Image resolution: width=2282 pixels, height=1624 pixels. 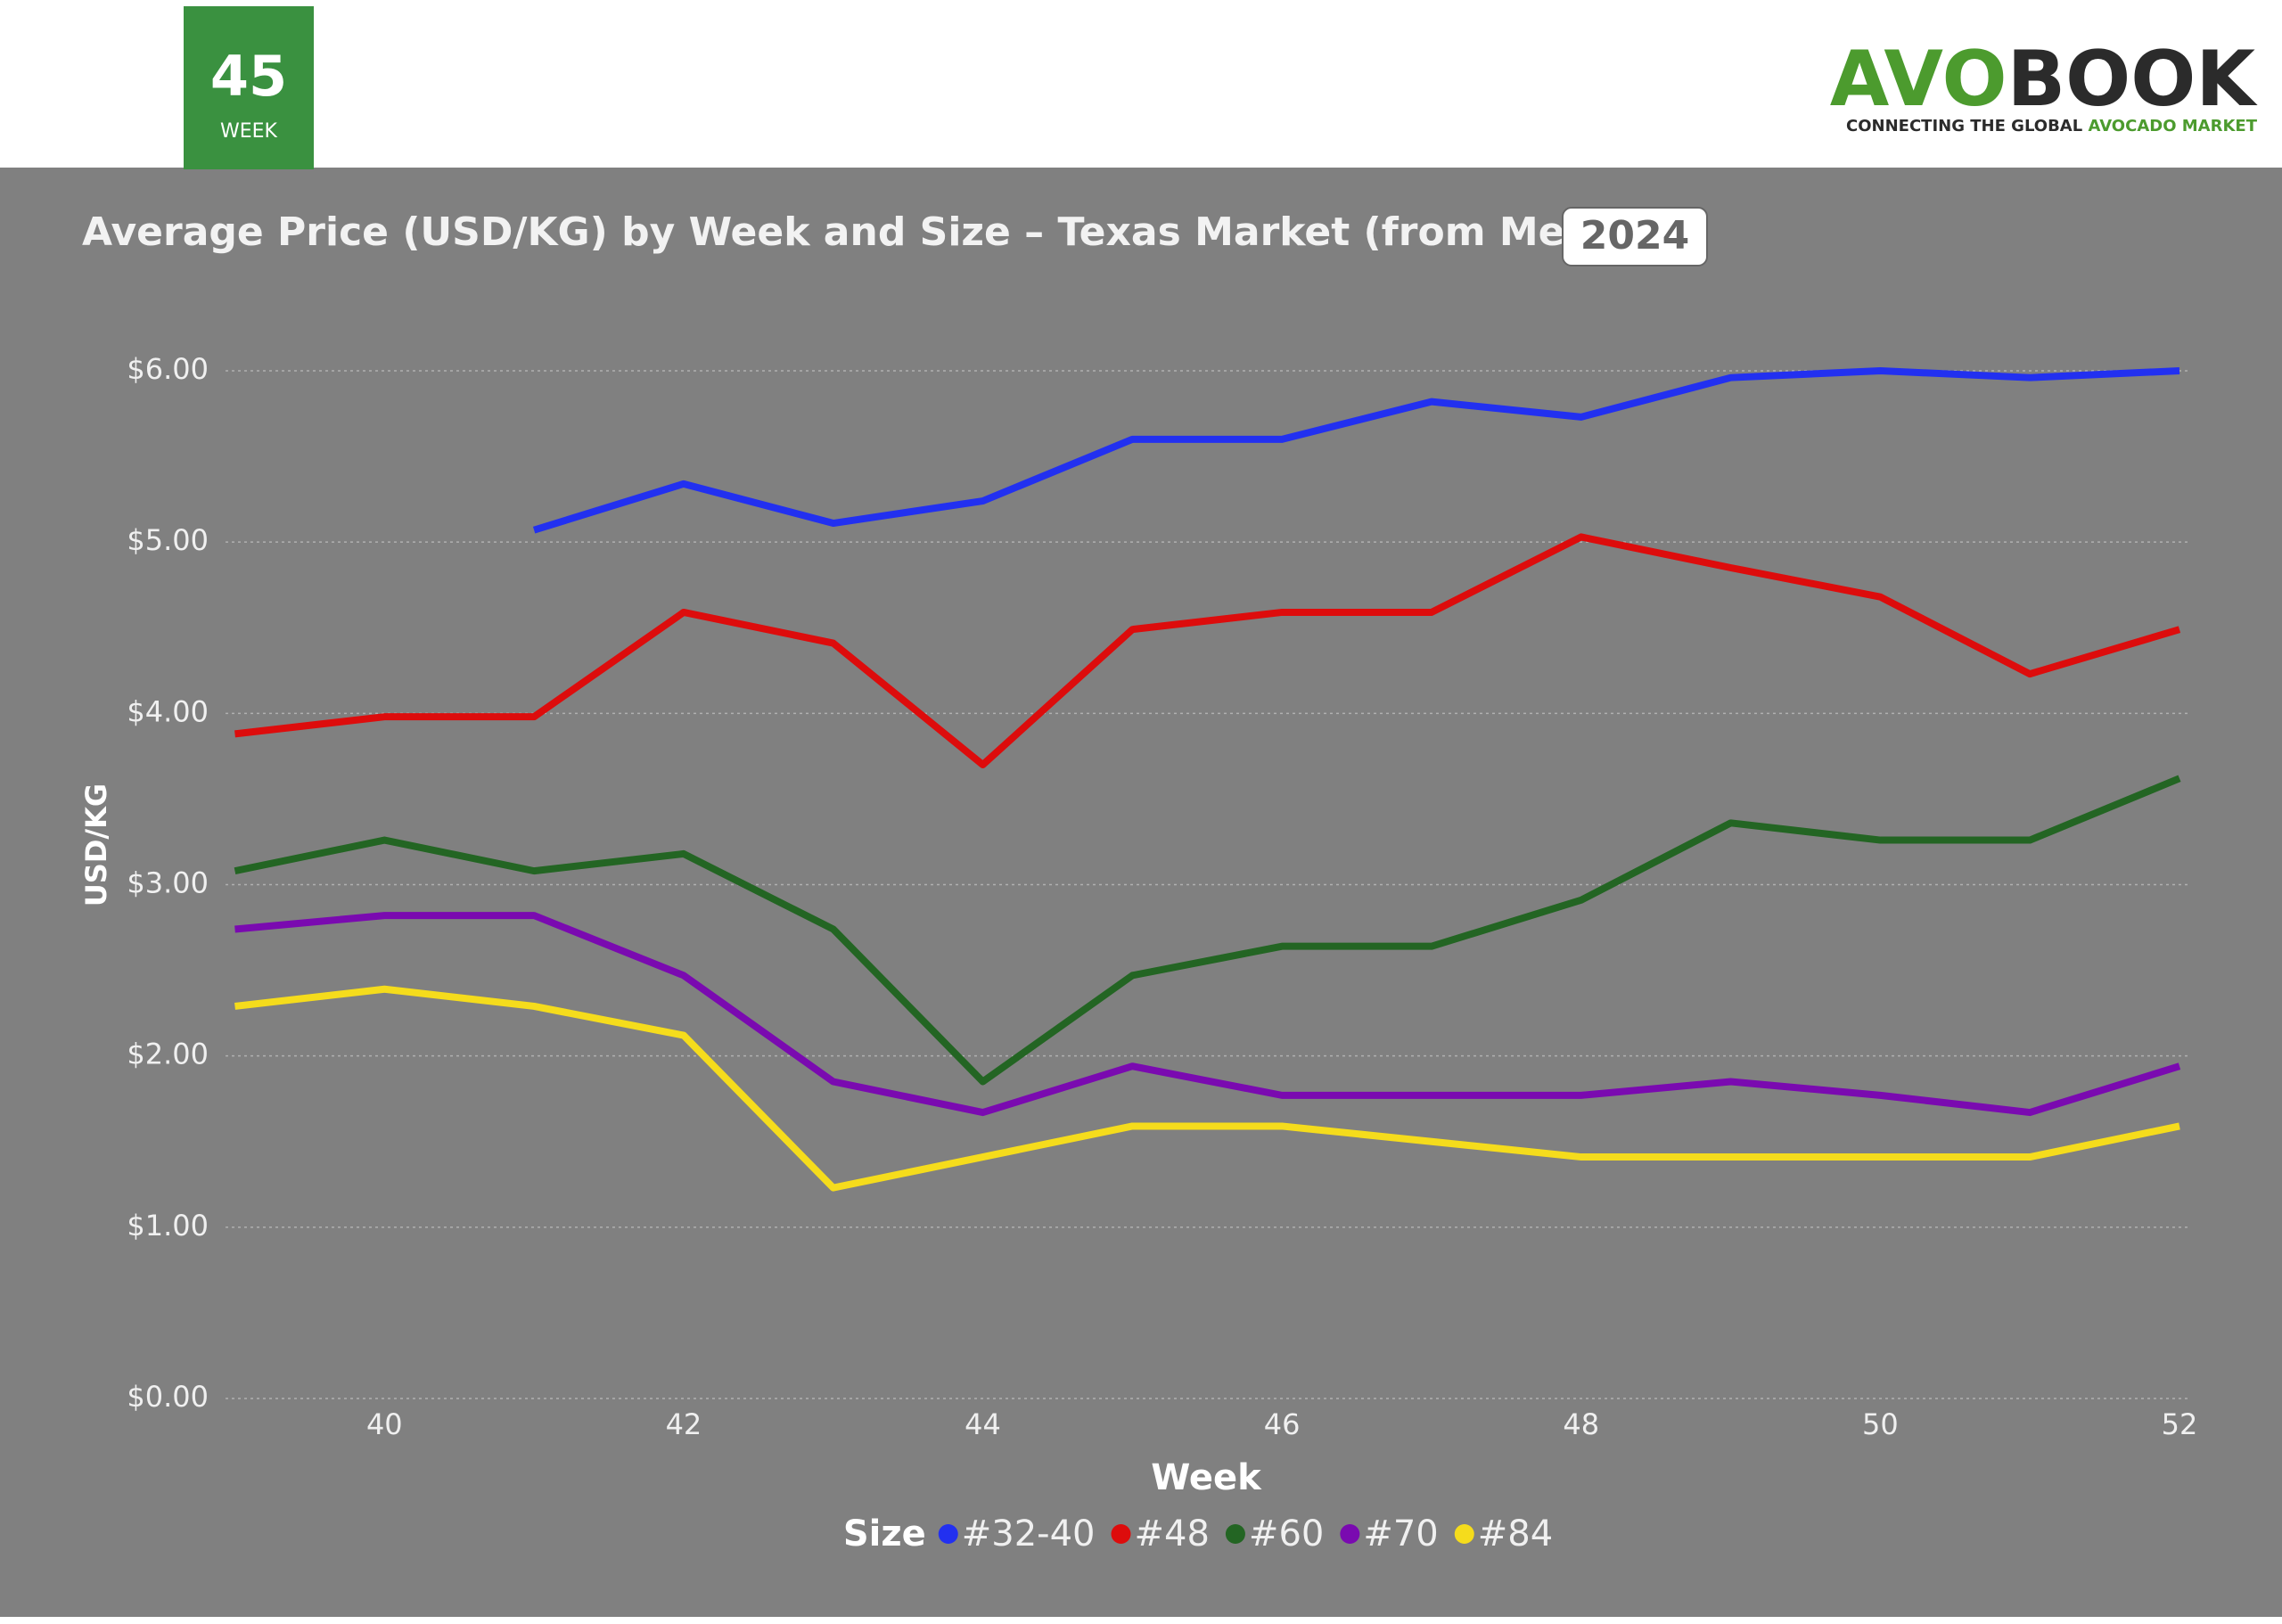 I want to click on week-number: 45, so click(x=248, y=76).